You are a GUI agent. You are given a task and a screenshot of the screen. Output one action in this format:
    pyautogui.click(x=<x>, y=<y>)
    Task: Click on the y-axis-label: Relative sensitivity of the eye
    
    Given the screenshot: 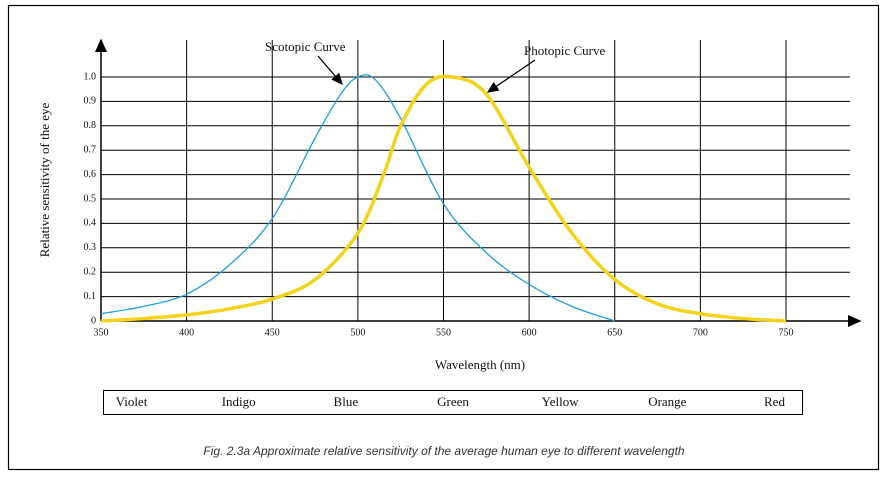 What is the action you would take?
    pyautogui.click(x=44, y=180)
    